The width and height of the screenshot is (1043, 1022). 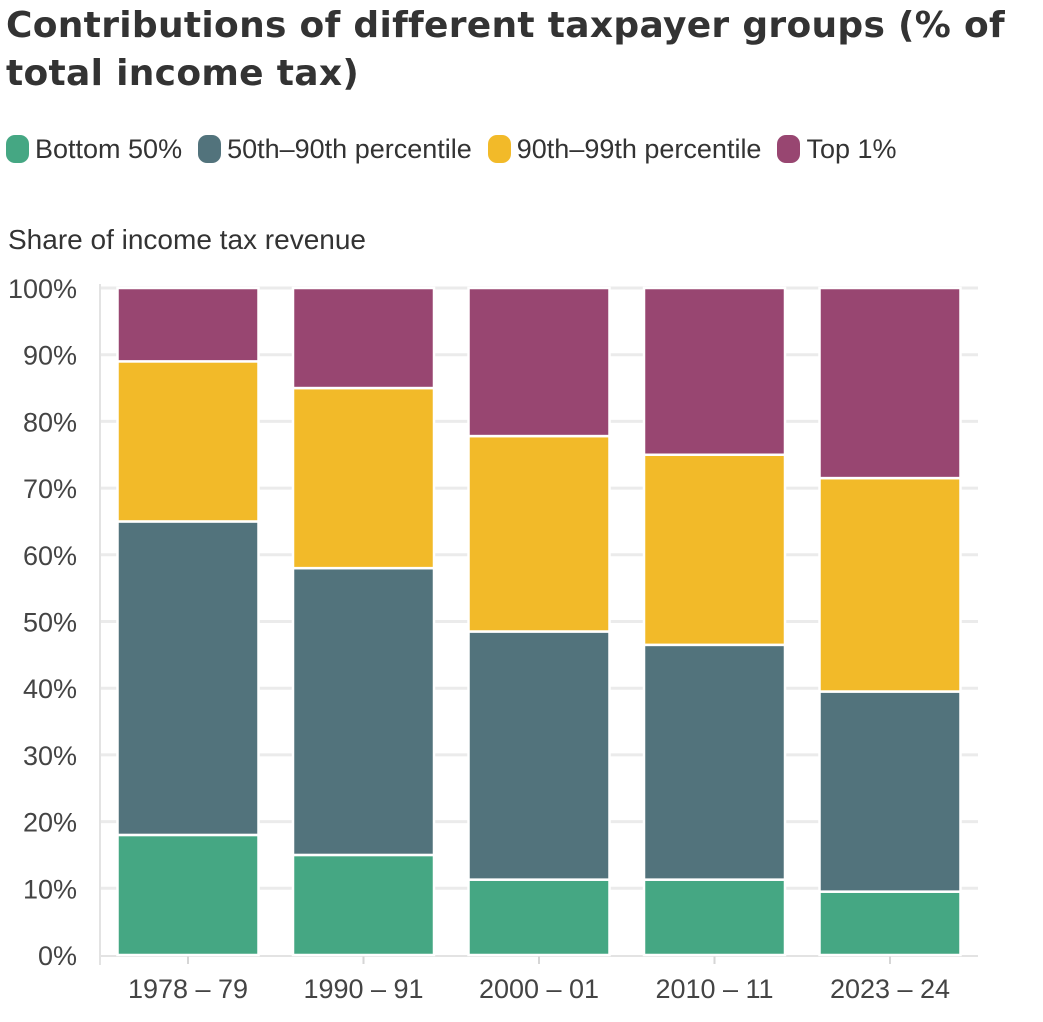 I want to click on legend-label-50th-90th: 50th–90th percentile, so click(x=349, y=148).